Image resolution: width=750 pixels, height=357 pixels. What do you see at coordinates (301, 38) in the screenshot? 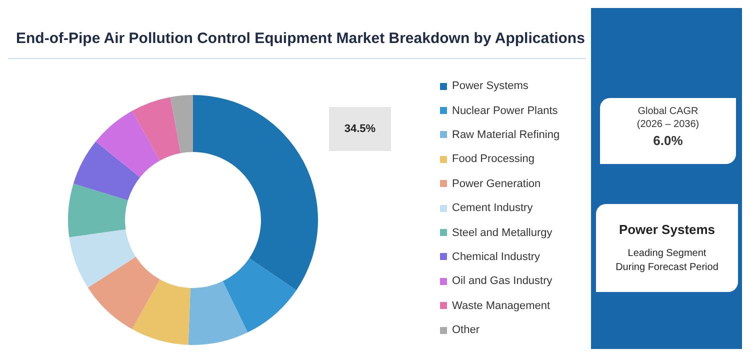
I see `chart-title: End-of-Pipe Air Pollution Control Equipment Market Breakdown by Applications` at bounding box center [301, 38].